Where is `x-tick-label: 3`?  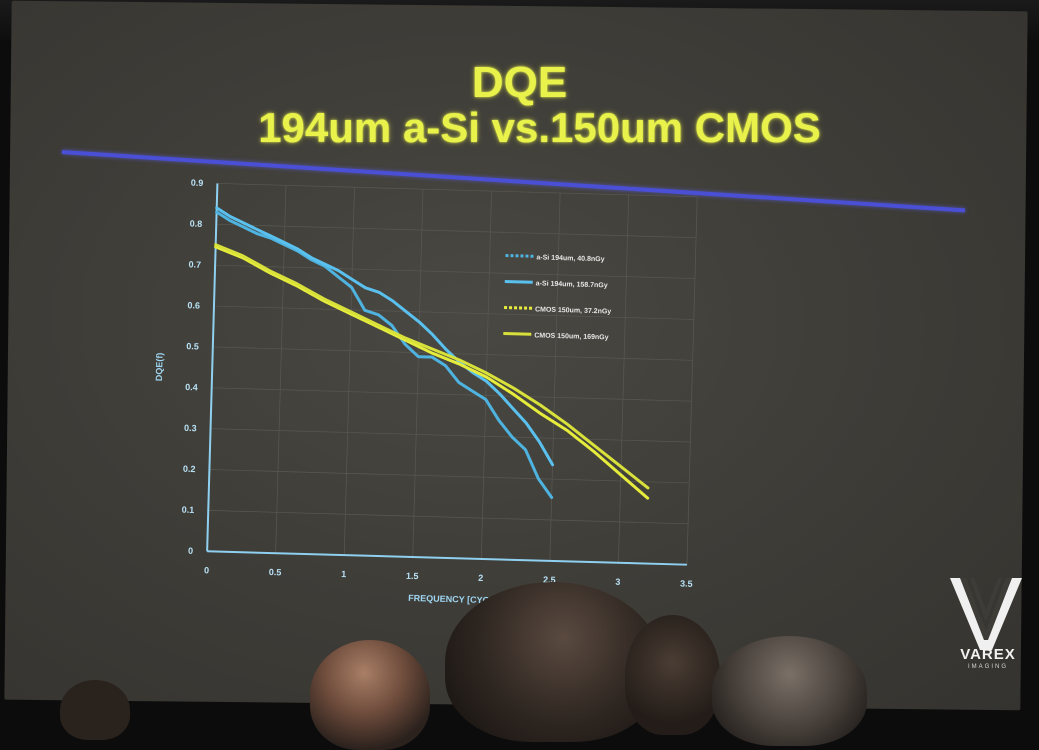 x-tick-label: 3 is located at coordinates (617, 582).